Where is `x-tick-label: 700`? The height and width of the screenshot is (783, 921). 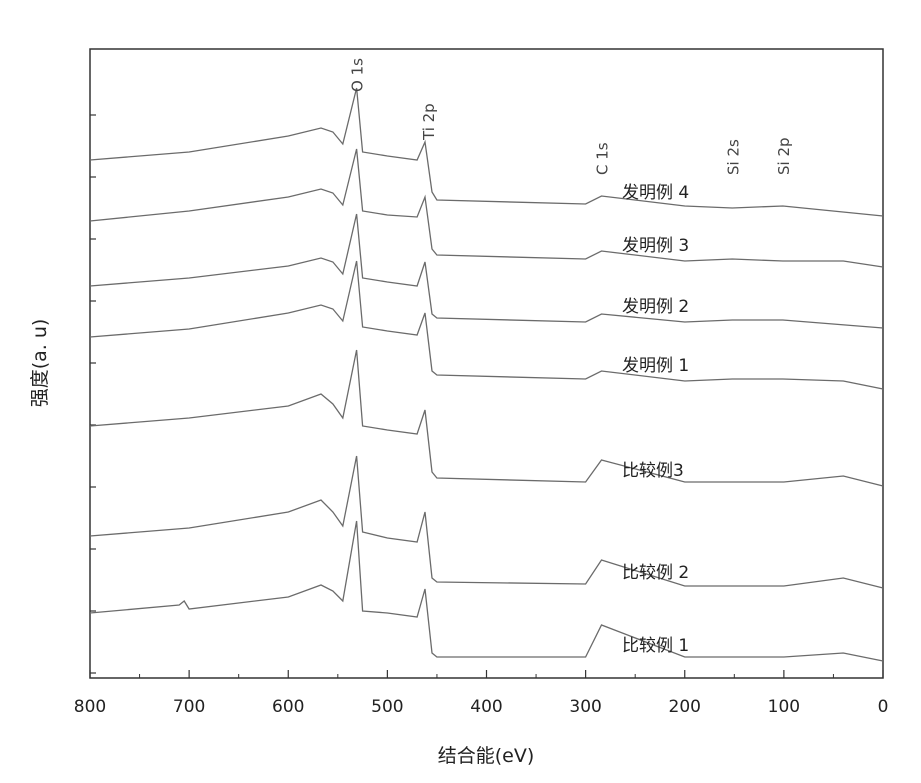 x-tick-label: 700 is located at coordinates (189, 707).